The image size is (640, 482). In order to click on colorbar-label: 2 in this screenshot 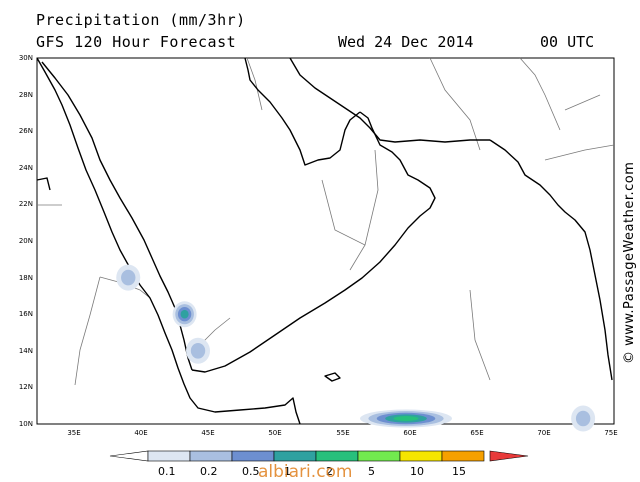, I will do `click(329, 471)`.